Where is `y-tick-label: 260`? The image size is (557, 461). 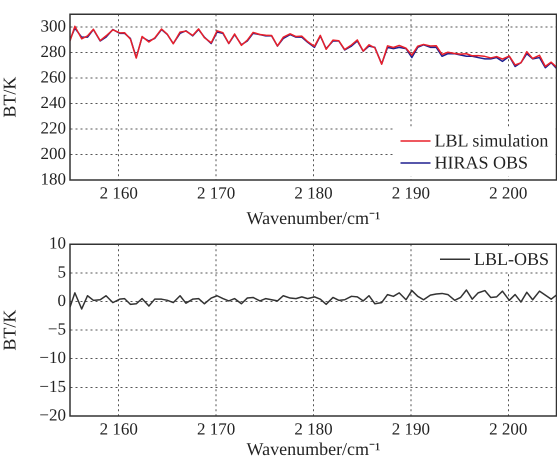
y-tick-label: 260 is located at coordinates (53, 76).